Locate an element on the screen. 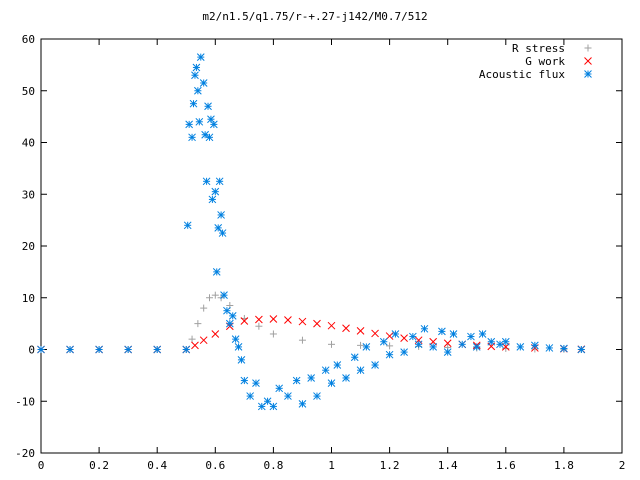 This screenshot has width=640, height=480. y-tick-label: 0 is located at coordinates (31, 350).